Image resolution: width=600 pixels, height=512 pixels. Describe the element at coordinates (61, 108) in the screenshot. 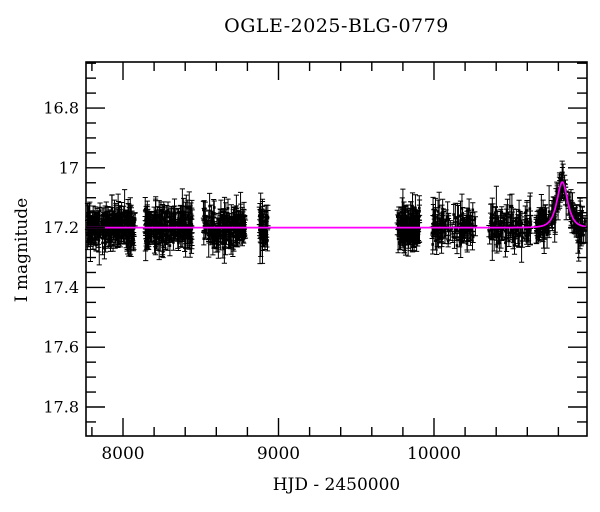

I see `y-tick-label: 16.8` at that location.